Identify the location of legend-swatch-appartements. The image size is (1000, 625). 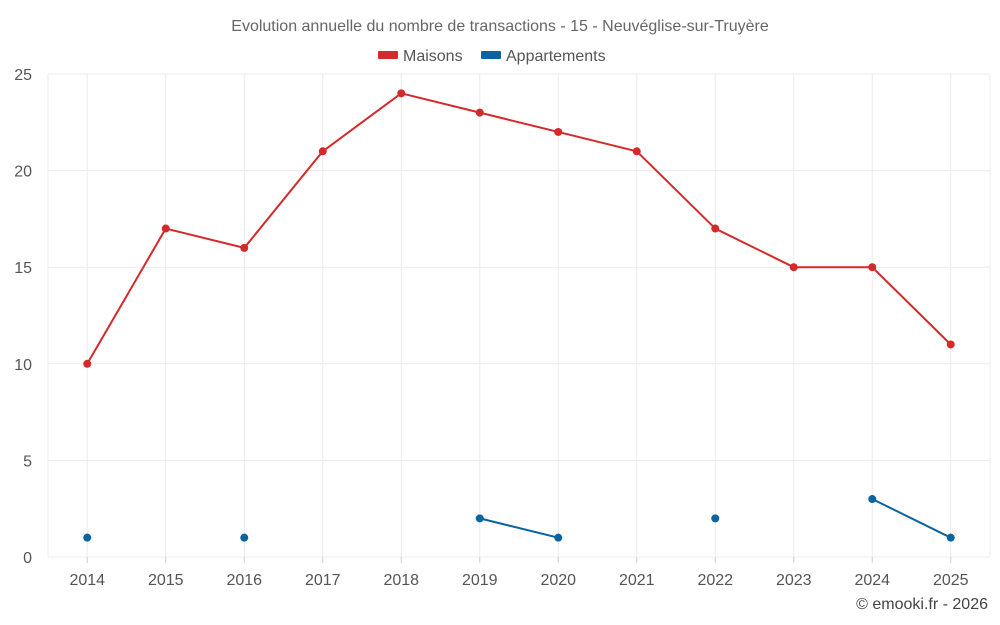
(491, 55).